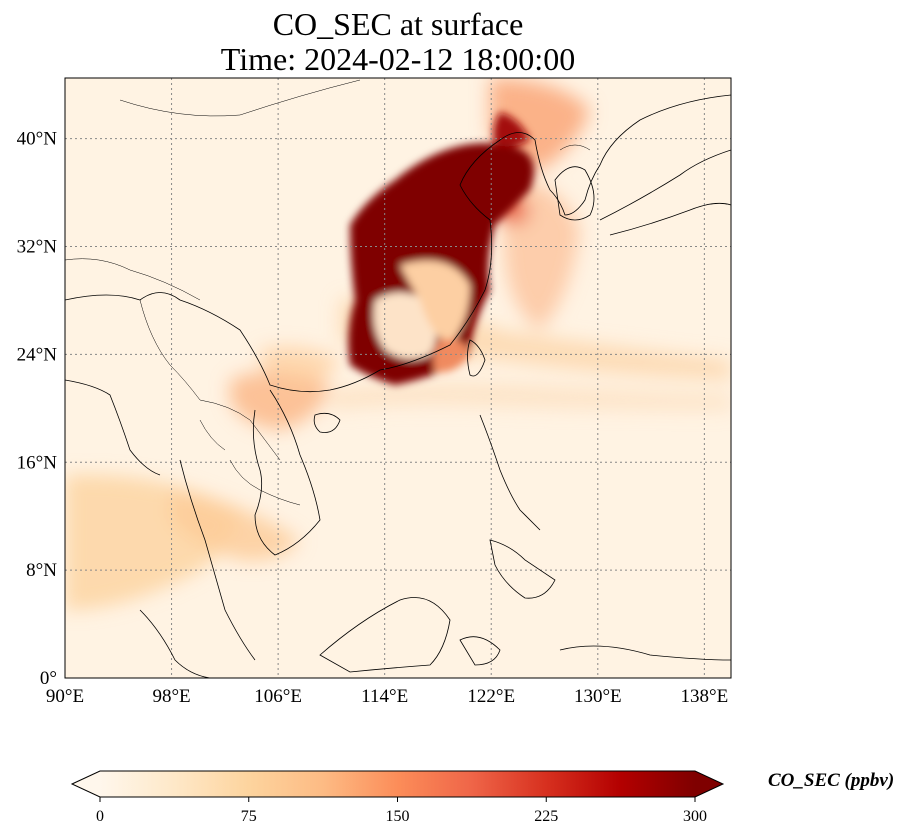 The height and width of the screenshot is (836, 916). Describe the element at coordinates (41, 570) in the screenshot. I see `y-tick-label: 8°N` at that location.